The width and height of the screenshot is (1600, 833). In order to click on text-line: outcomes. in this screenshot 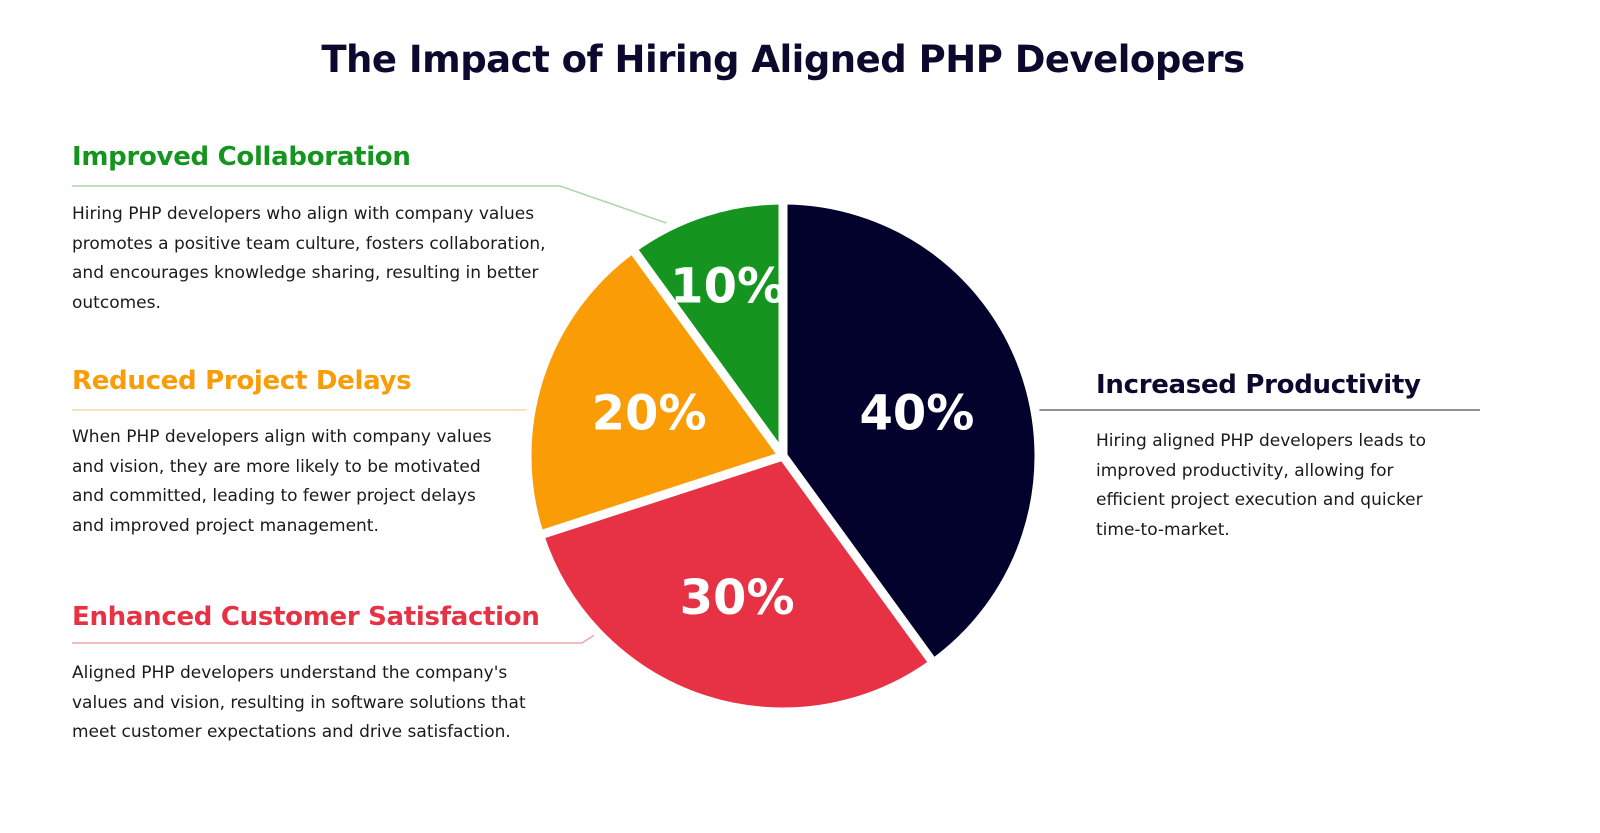, I will do `click(116, 302)`.